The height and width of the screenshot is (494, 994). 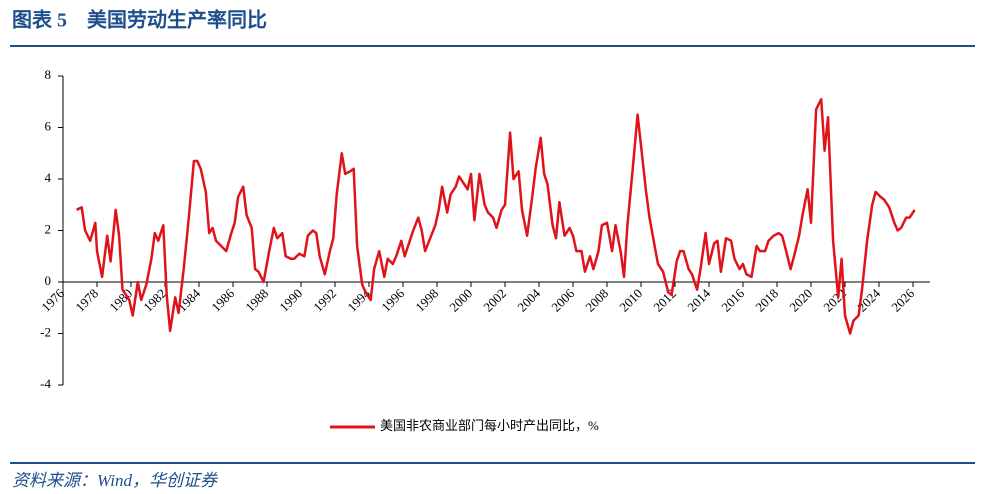 I want to click on y-tick-label: 0, so click(x=48, y=280).